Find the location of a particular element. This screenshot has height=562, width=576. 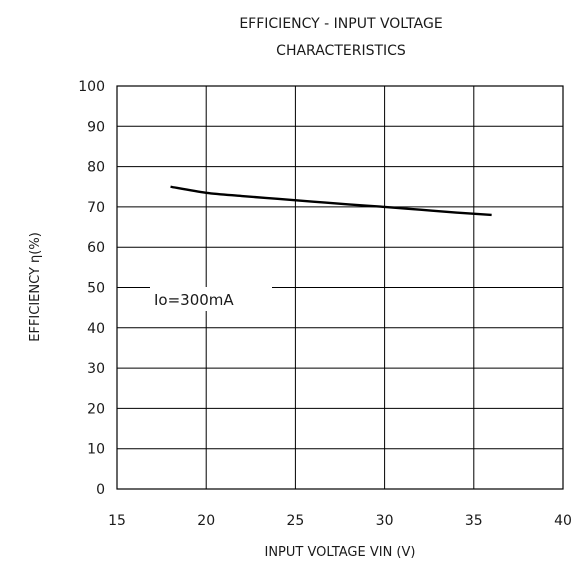

y-tick-label: 30 is located at coordinates (96, 369).